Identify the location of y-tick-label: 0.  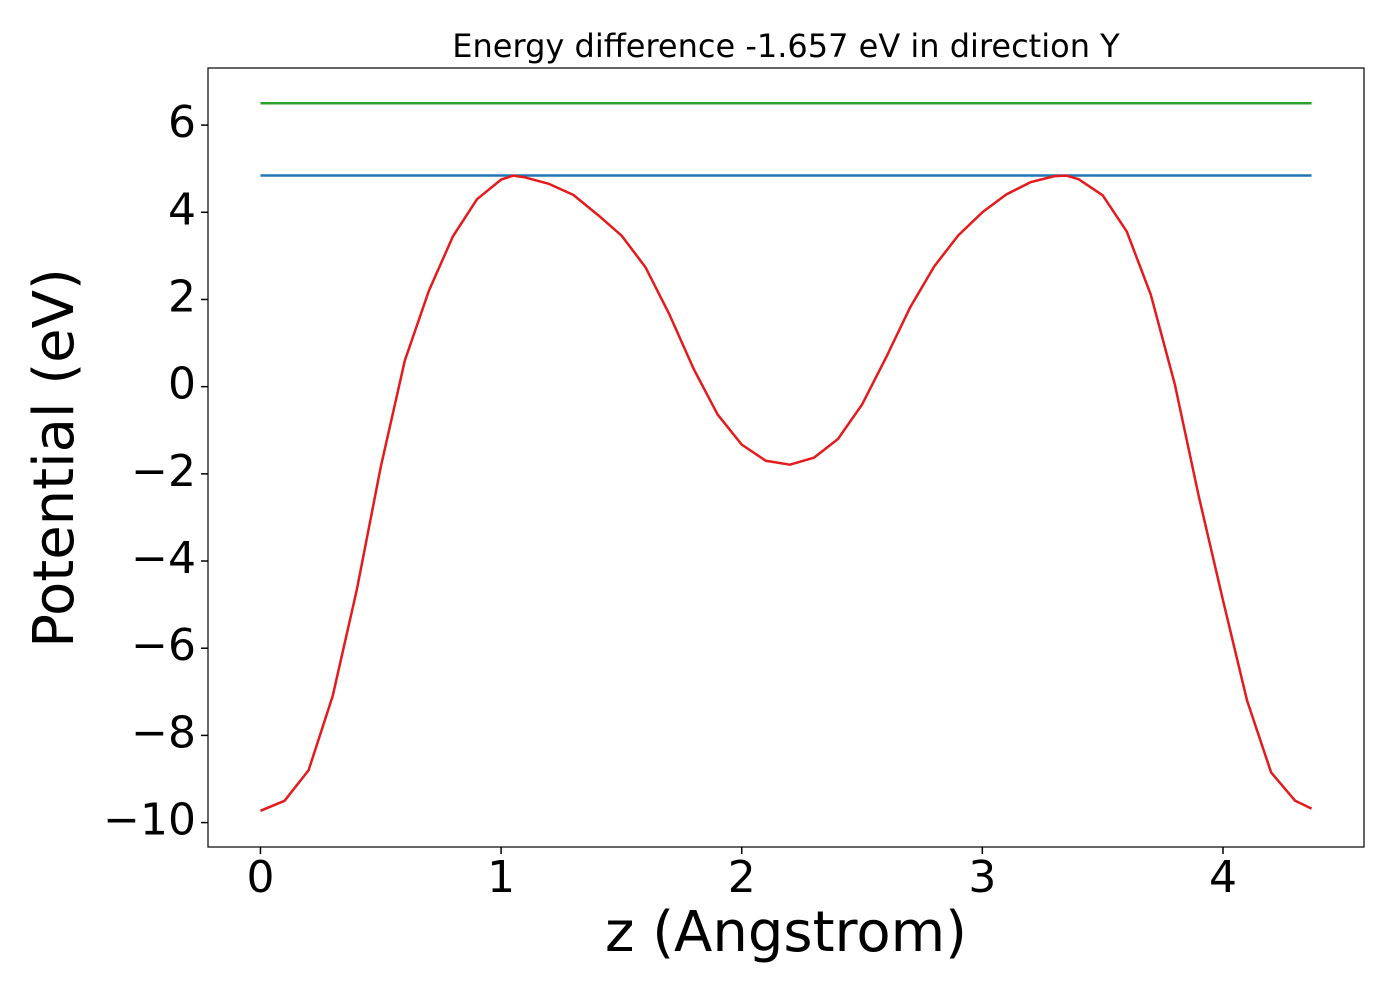
(182, 384).